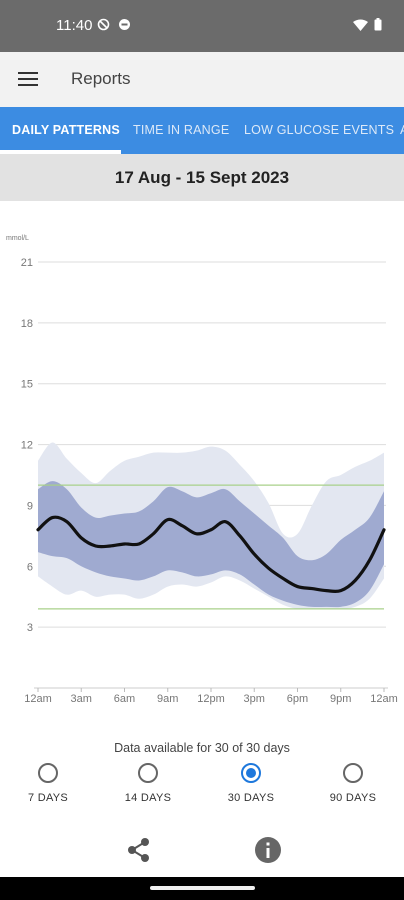 The height and width of the screenshot is (900, 404). Describe the element at coordinates (353, 783) in the screenshot. I see `period-option-90-days: 90 DAYS` at that location.